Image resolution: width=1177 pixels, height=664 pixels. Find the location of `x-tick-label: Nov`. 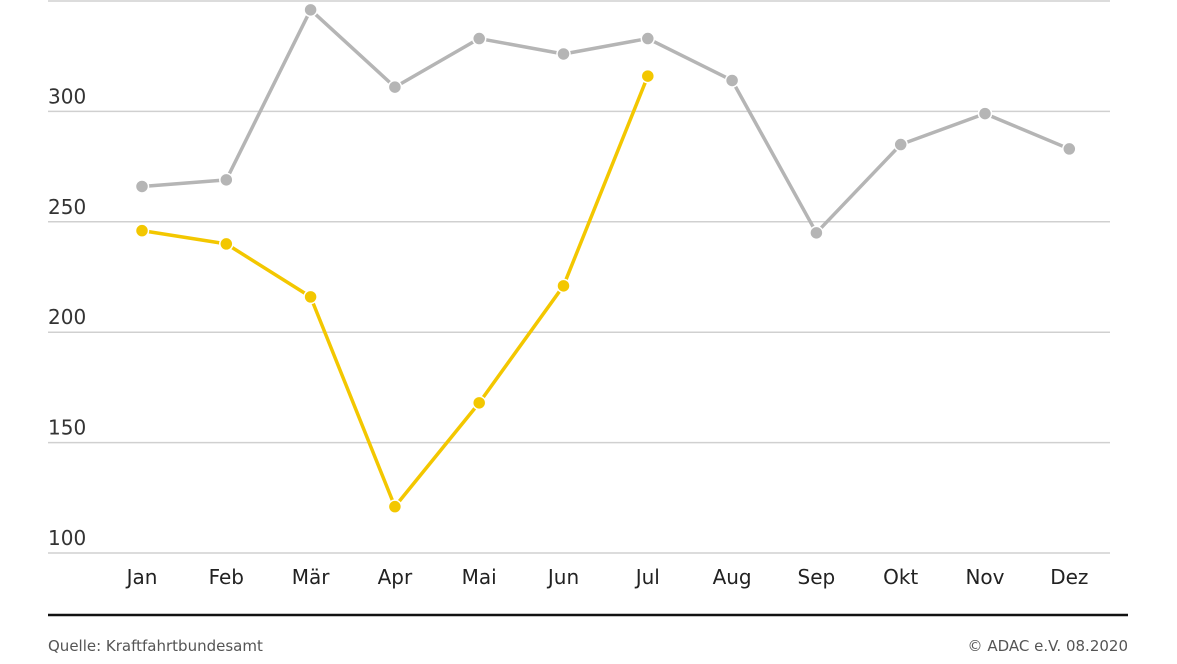

x-tick-label: Nov is located at coordinates (984, 577).